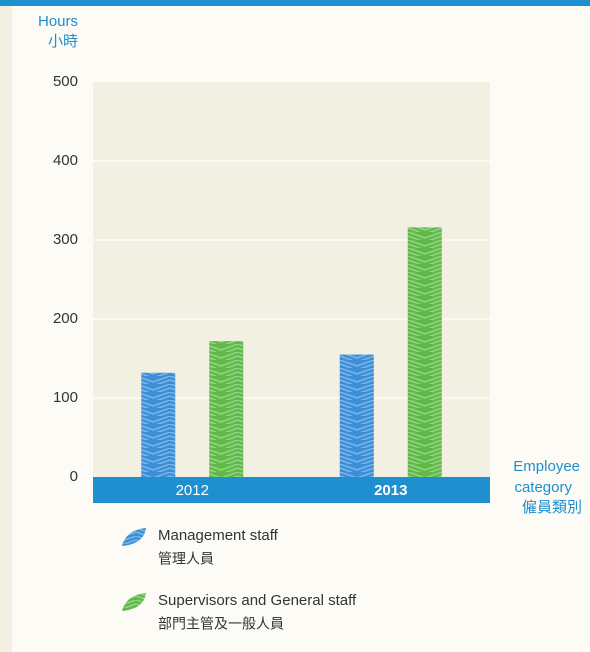 Image resolution: width=590 pixels, height=652 pixels. Describe the element at coordinates (74, 476) in the screenshot. I see `y-tick-label: 0` at that location.